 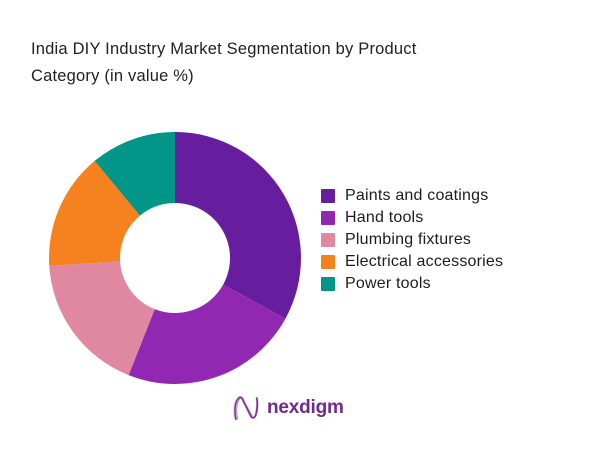 I want to click on legend-item-plumbing-fixtures: Plumbing fixtures, so click(x=412, y=240).